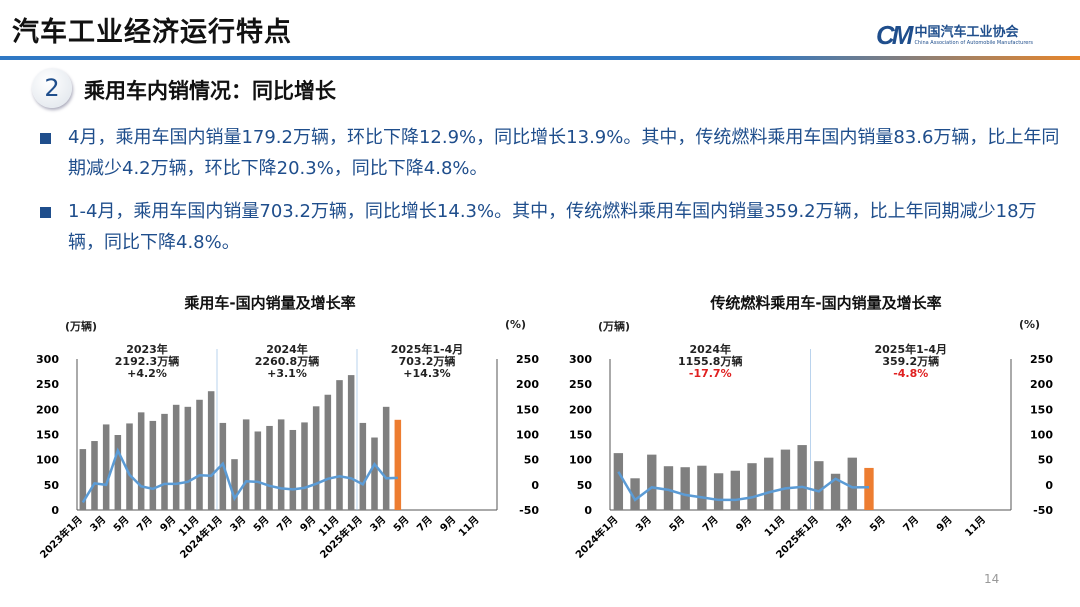  Describe the element at coordinates (52, 88) in the screenshot. I see `section-number-badge: 2` at that location.